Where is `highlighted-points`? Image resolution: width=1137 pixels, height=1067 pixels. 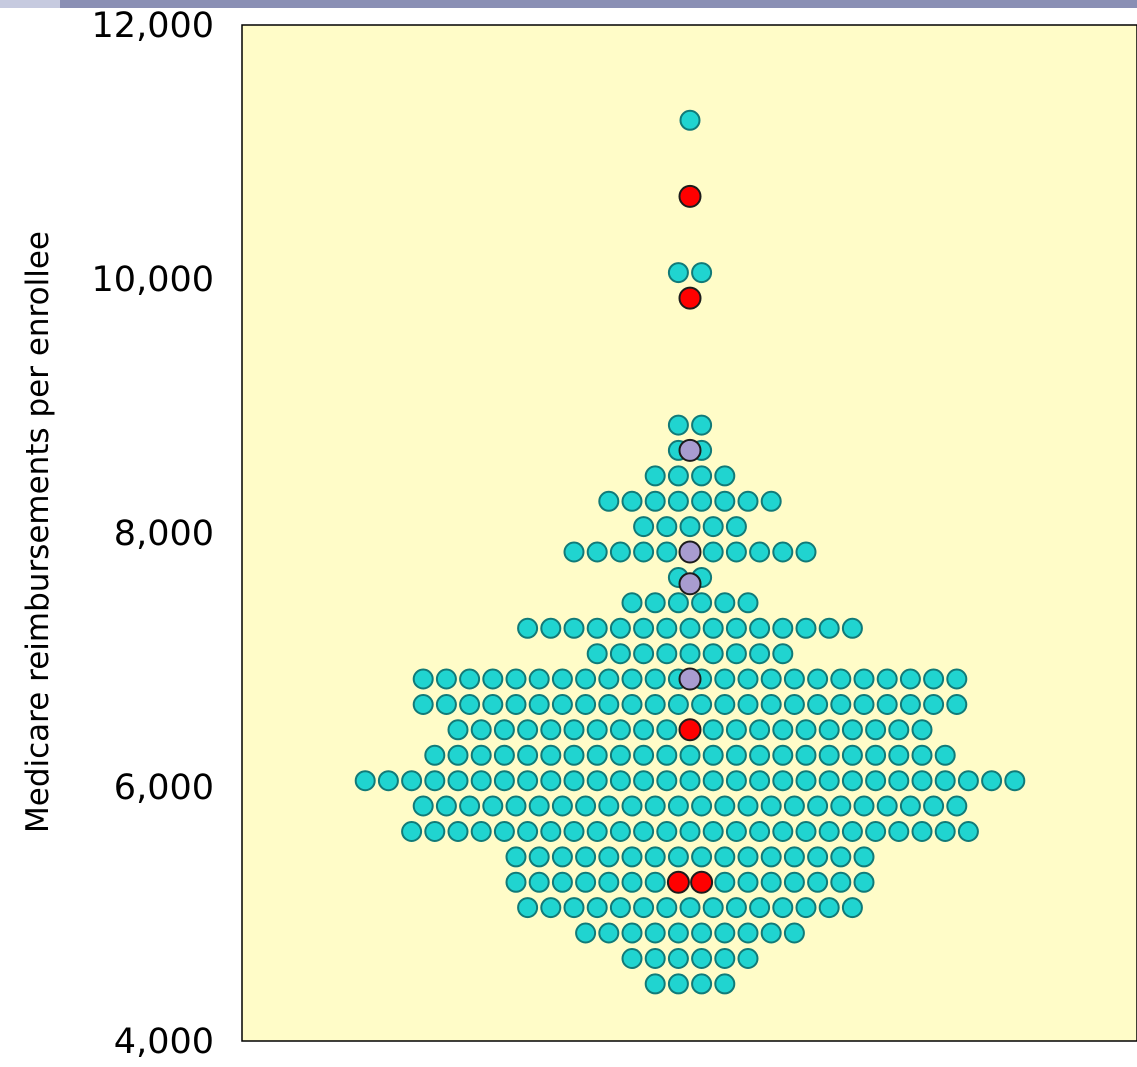
highlighted-points is located at coordinates (690, 539).